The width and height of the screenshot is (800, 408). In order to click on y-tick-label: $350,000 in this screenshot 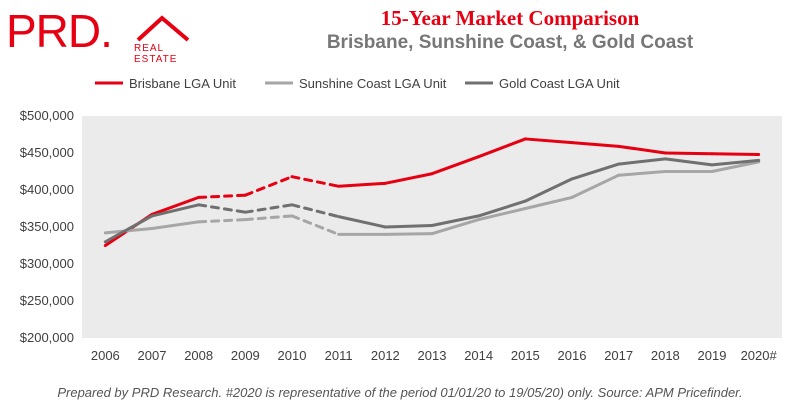, I will do `click(47, 226)`.